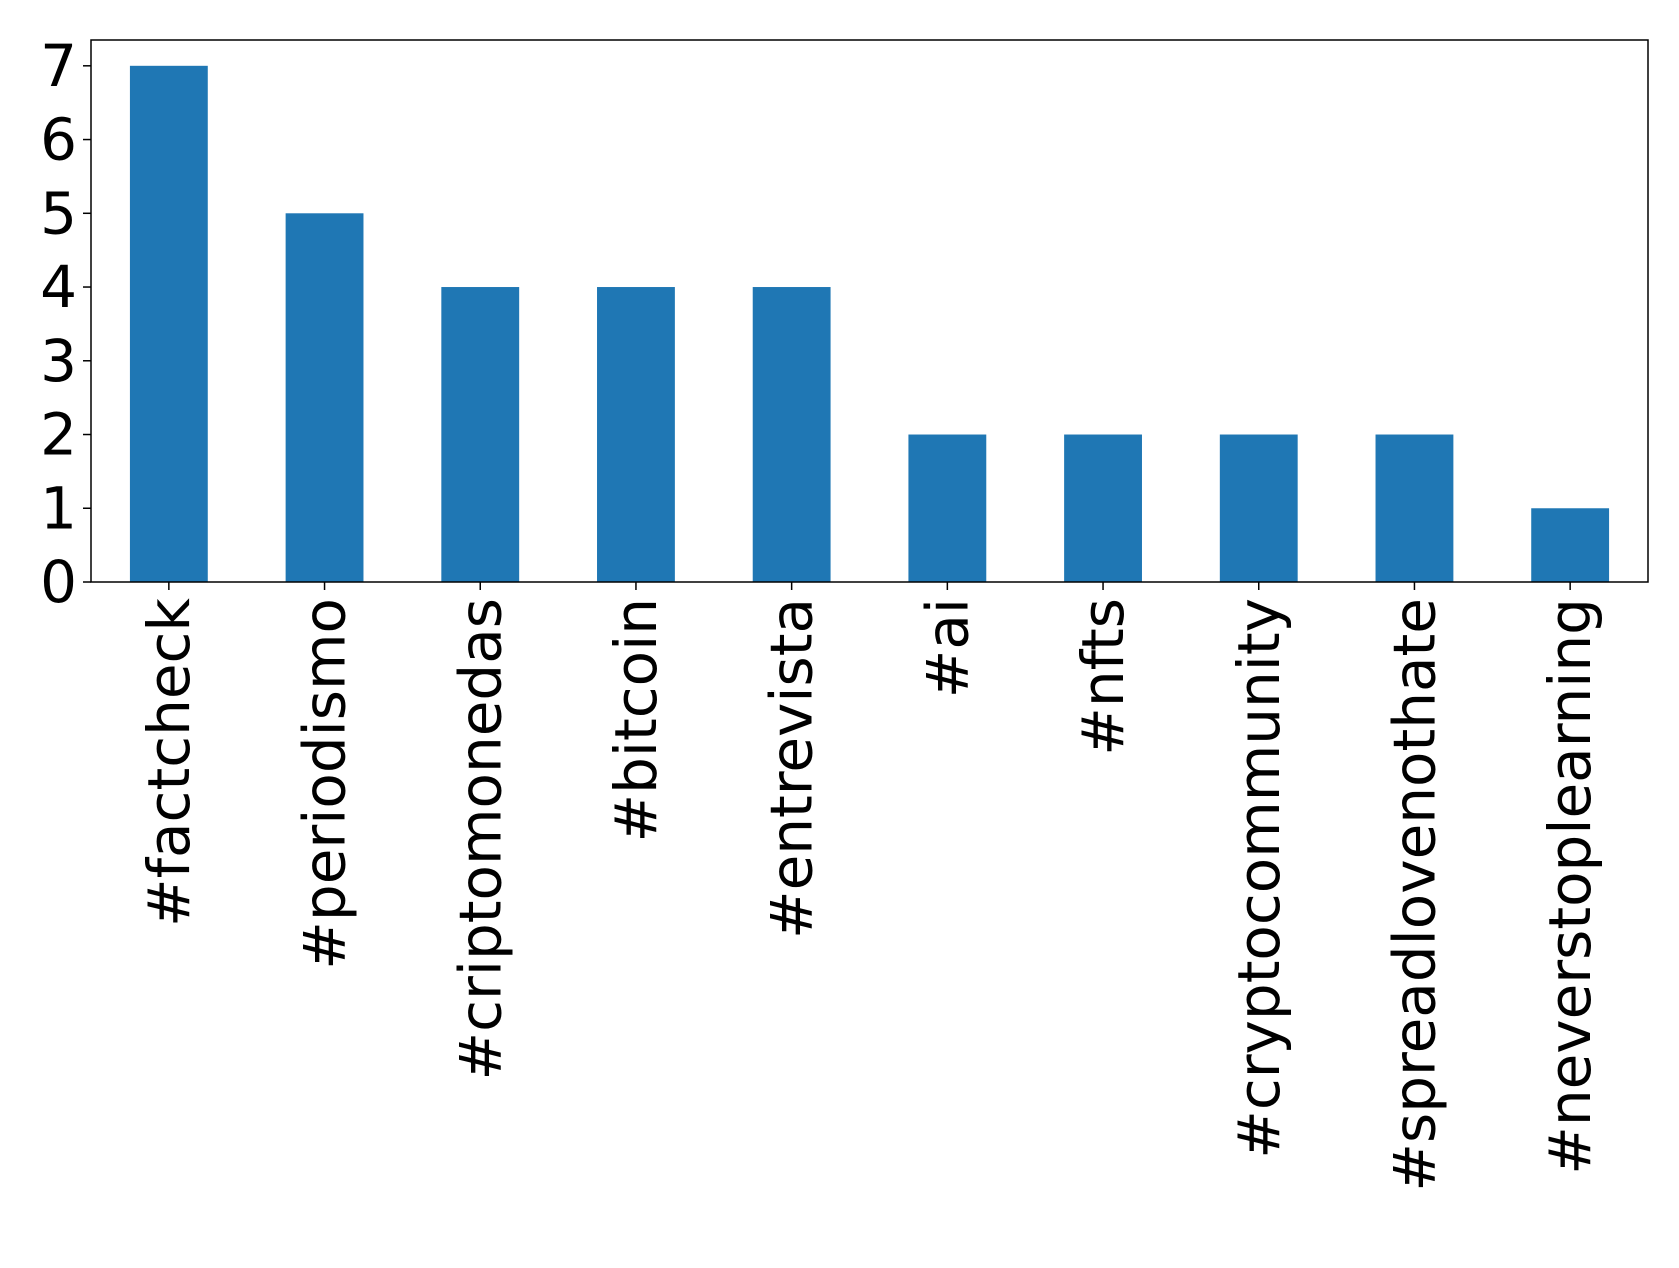 The width and height of the screenshot is (1679, 1268). What do you see at coordinates (947, 648) in the screenshot?
I see `x-tick-label: #ai` at bounding box center [947, 648].